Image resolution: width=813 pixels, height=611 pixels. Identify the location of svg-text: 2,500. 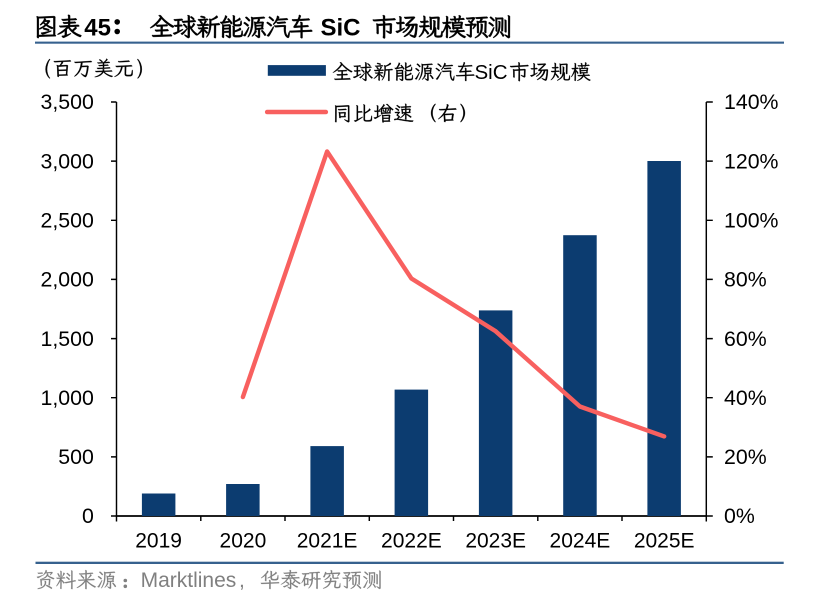
(67, 221).